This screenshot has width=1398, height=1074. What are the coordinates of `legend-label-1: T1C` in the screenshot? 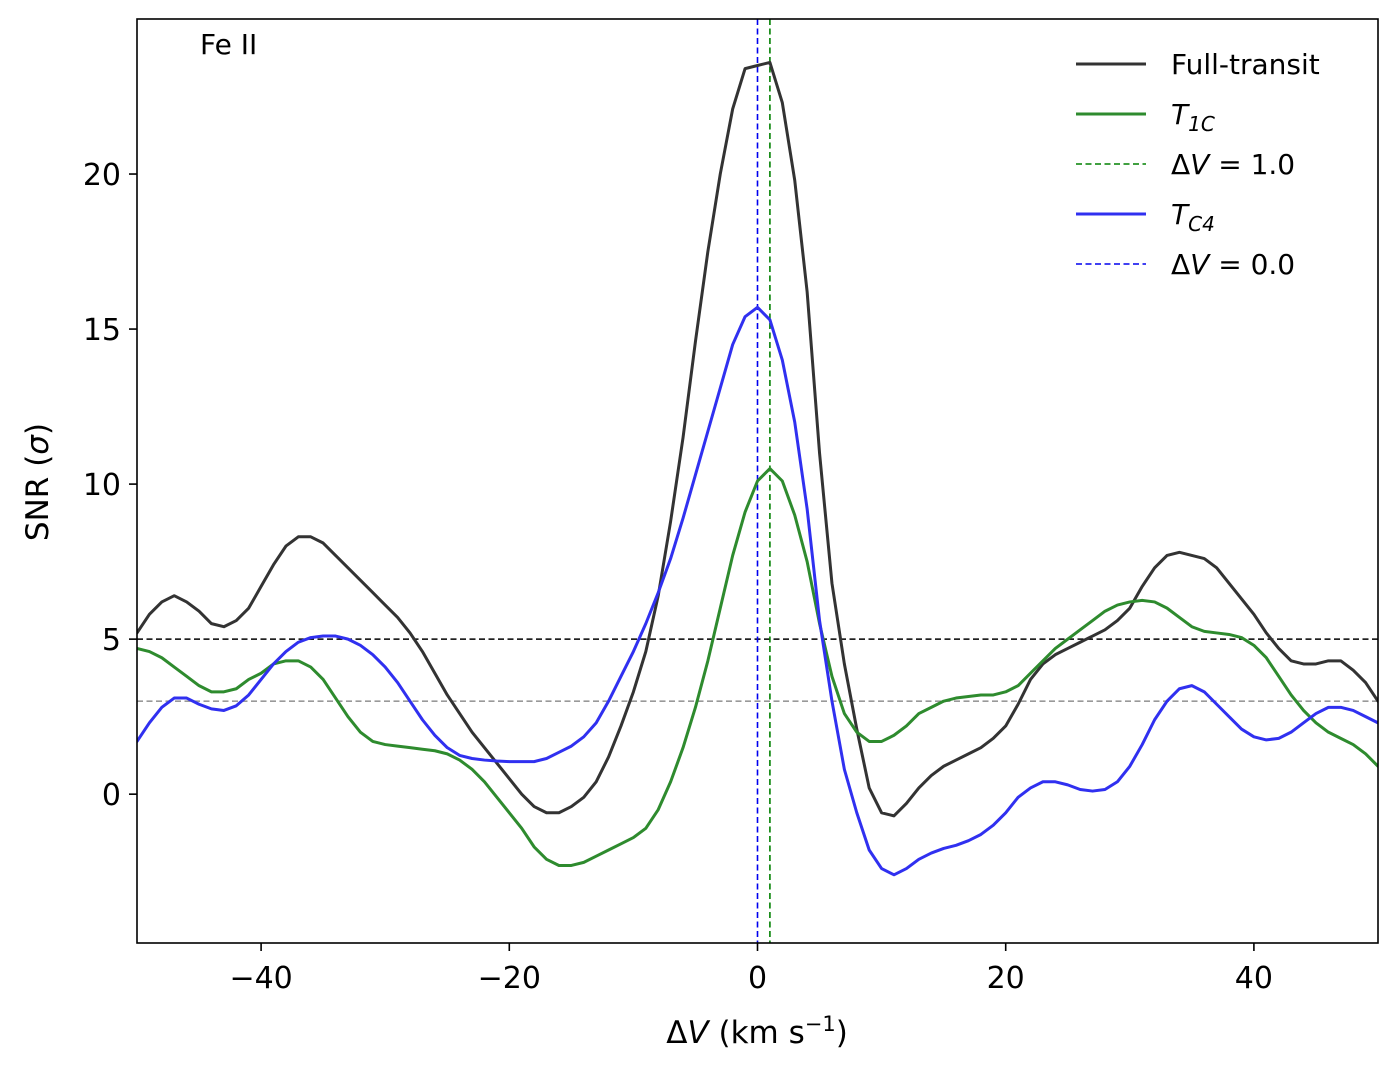 It's located at (1193, 117).